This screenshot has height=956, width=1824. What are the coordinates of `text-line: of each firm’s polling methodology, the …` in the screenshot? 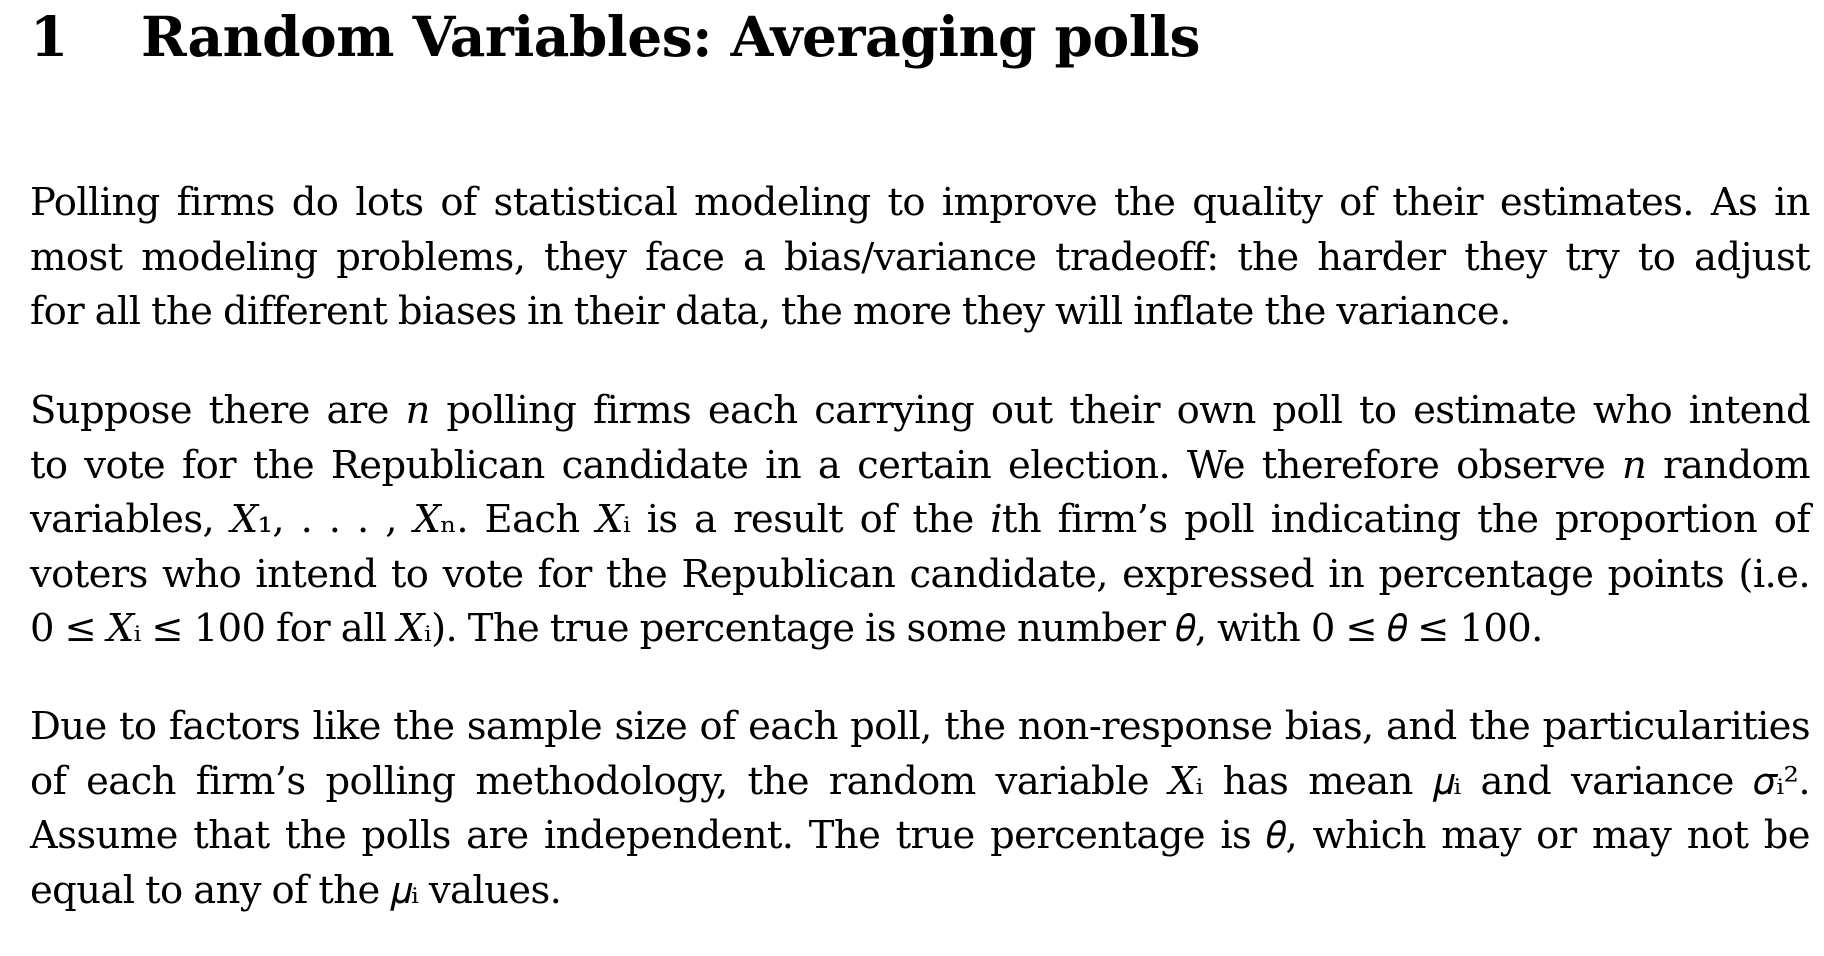 It's located at (920, 781).